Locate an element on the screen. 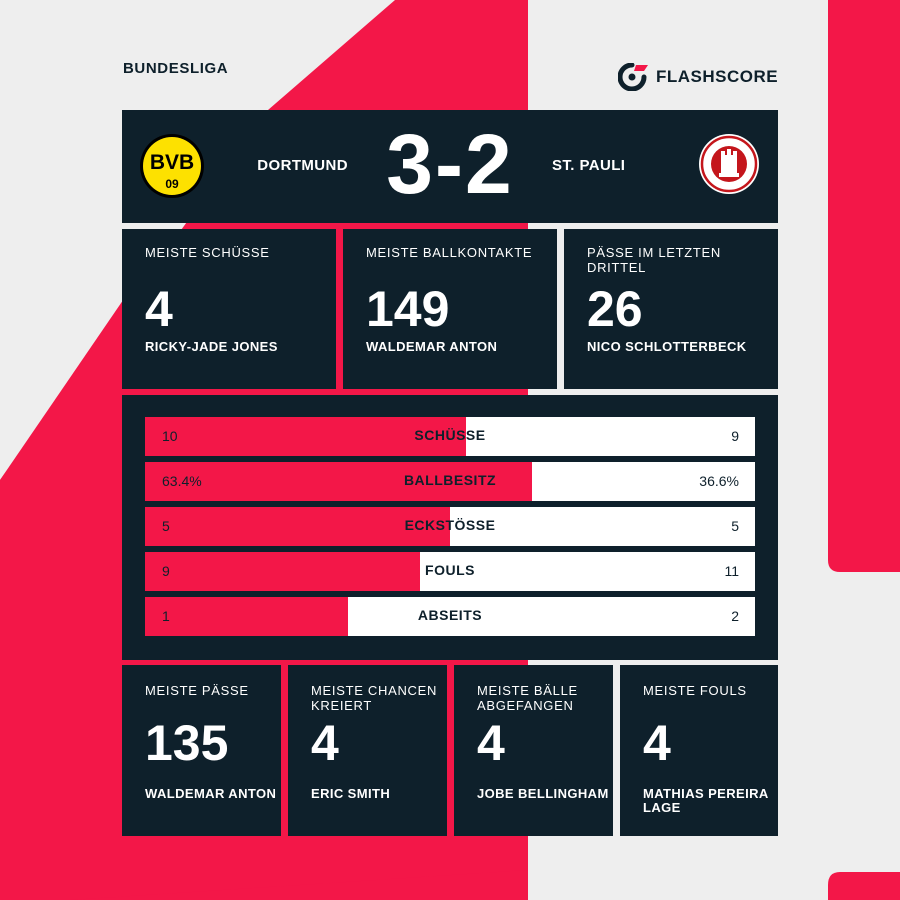  comparison-label: BALLBESITZ is located at coordinates (450, 480).